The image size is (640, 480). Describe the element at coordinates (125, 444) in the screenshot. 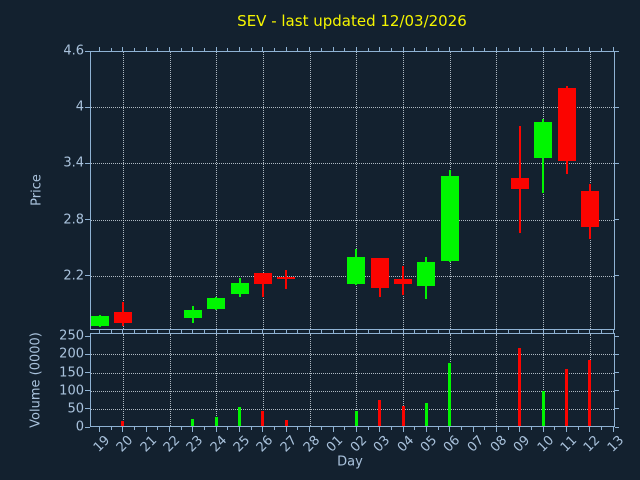

I see `x-tick-label: 20` at that location.